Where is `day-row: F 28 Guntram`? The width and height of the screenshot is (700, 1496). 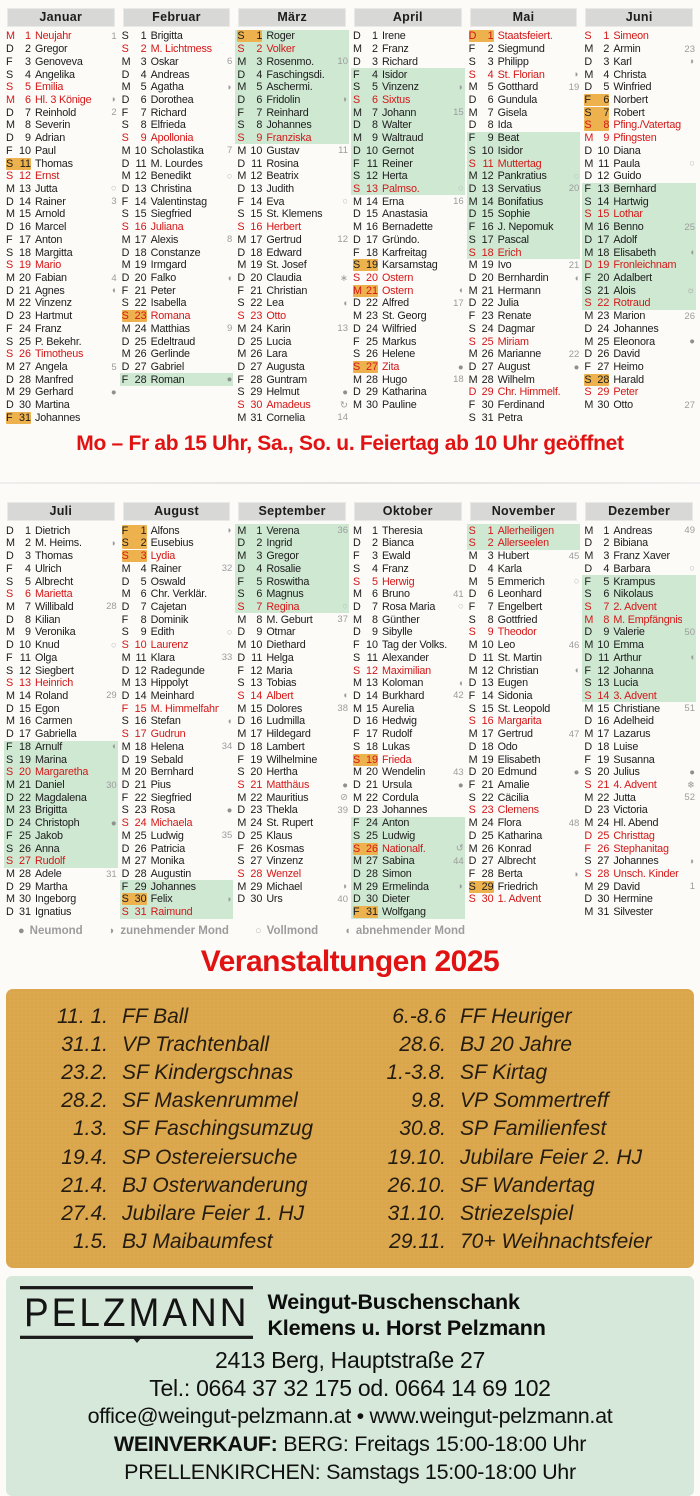
day-row: F 28 Guntram is located at coordinates (292, 379).